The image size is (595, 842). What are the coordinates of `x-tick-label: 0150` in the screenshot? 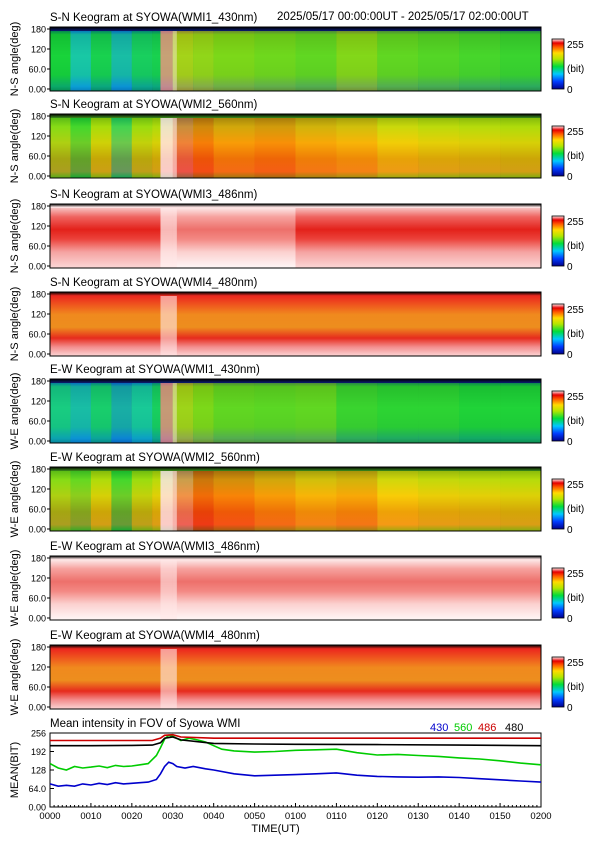 It's located at (500, 816).